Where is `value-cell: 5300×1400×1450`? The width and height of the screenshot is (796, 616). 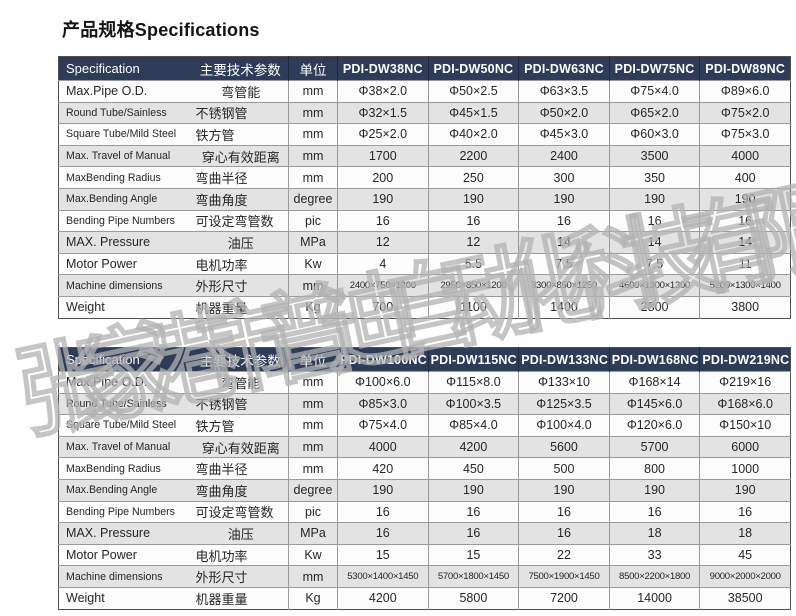 value-cell: 5300×1400×1450 is located at coordinates (383, 576).